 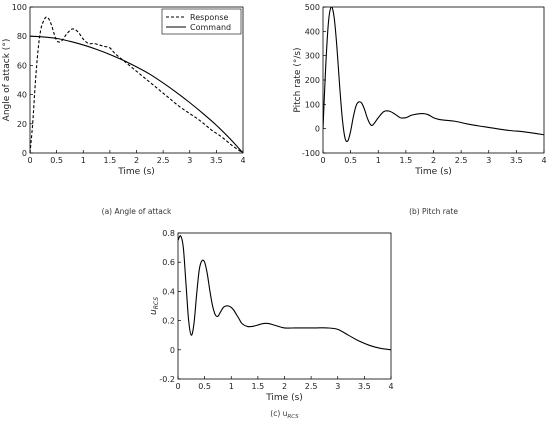 What do you see at coordinates (311, 153) in the screenshot?
I see `y-tick-label: -100` at bounding box center [311, 153].